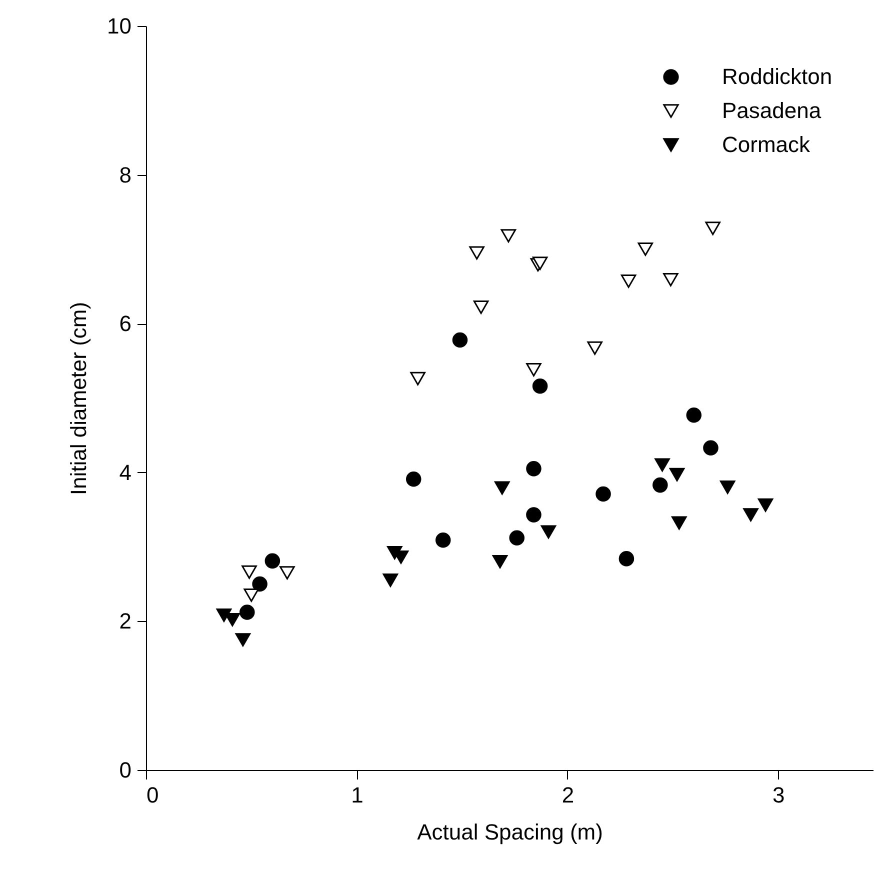 This screenshot has height=886, width=874. What do you see at coordinates (767, 144) in the screenshot?
I see `legend-label: Cormack` at bounding box center [767, 144].